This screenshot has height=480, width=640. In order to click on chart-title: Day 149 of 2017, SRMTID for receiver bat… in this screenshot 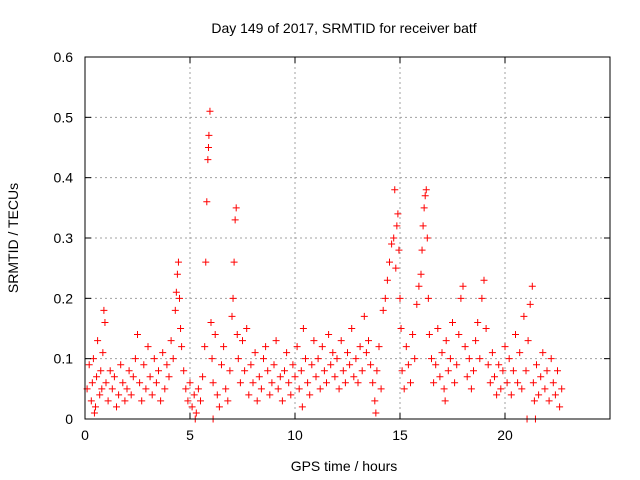, I will do `click(343, 28)`.